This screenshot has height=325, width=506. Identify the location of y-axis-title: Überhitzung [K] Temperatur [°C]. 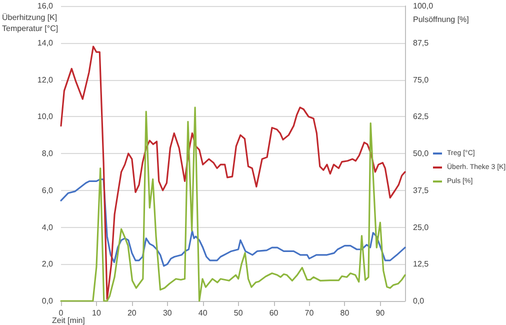
(30, 23).